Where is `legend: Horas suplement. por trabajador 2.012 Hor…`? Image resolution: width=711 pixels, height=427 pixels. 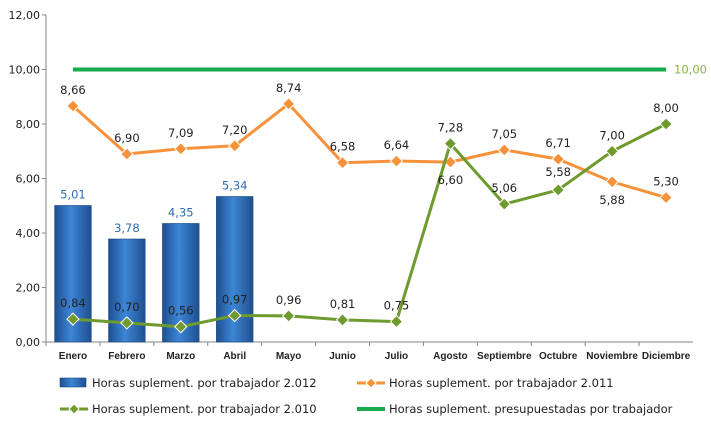
legend: Horas suplement. por trabajador 2.012 Hor… is located at coordinates (366, 396).